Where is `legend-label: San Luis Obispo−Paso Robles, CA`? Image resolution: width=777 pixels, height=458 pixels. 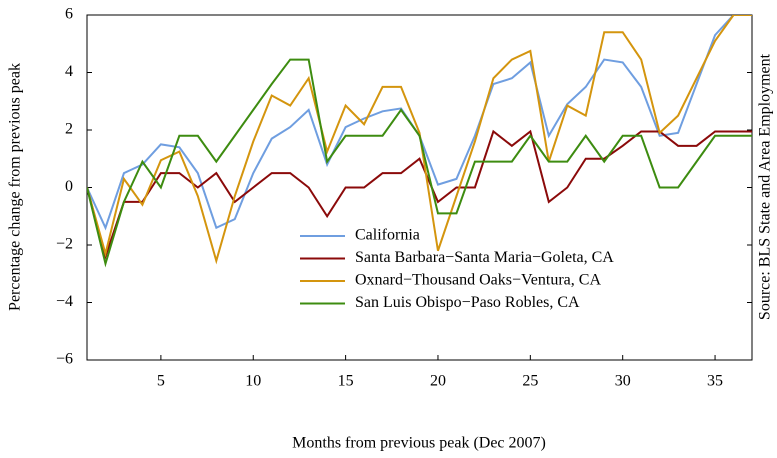 legend-label: San Luis Obispo−Paso Robles, CA is located at coordinates (467, 302).